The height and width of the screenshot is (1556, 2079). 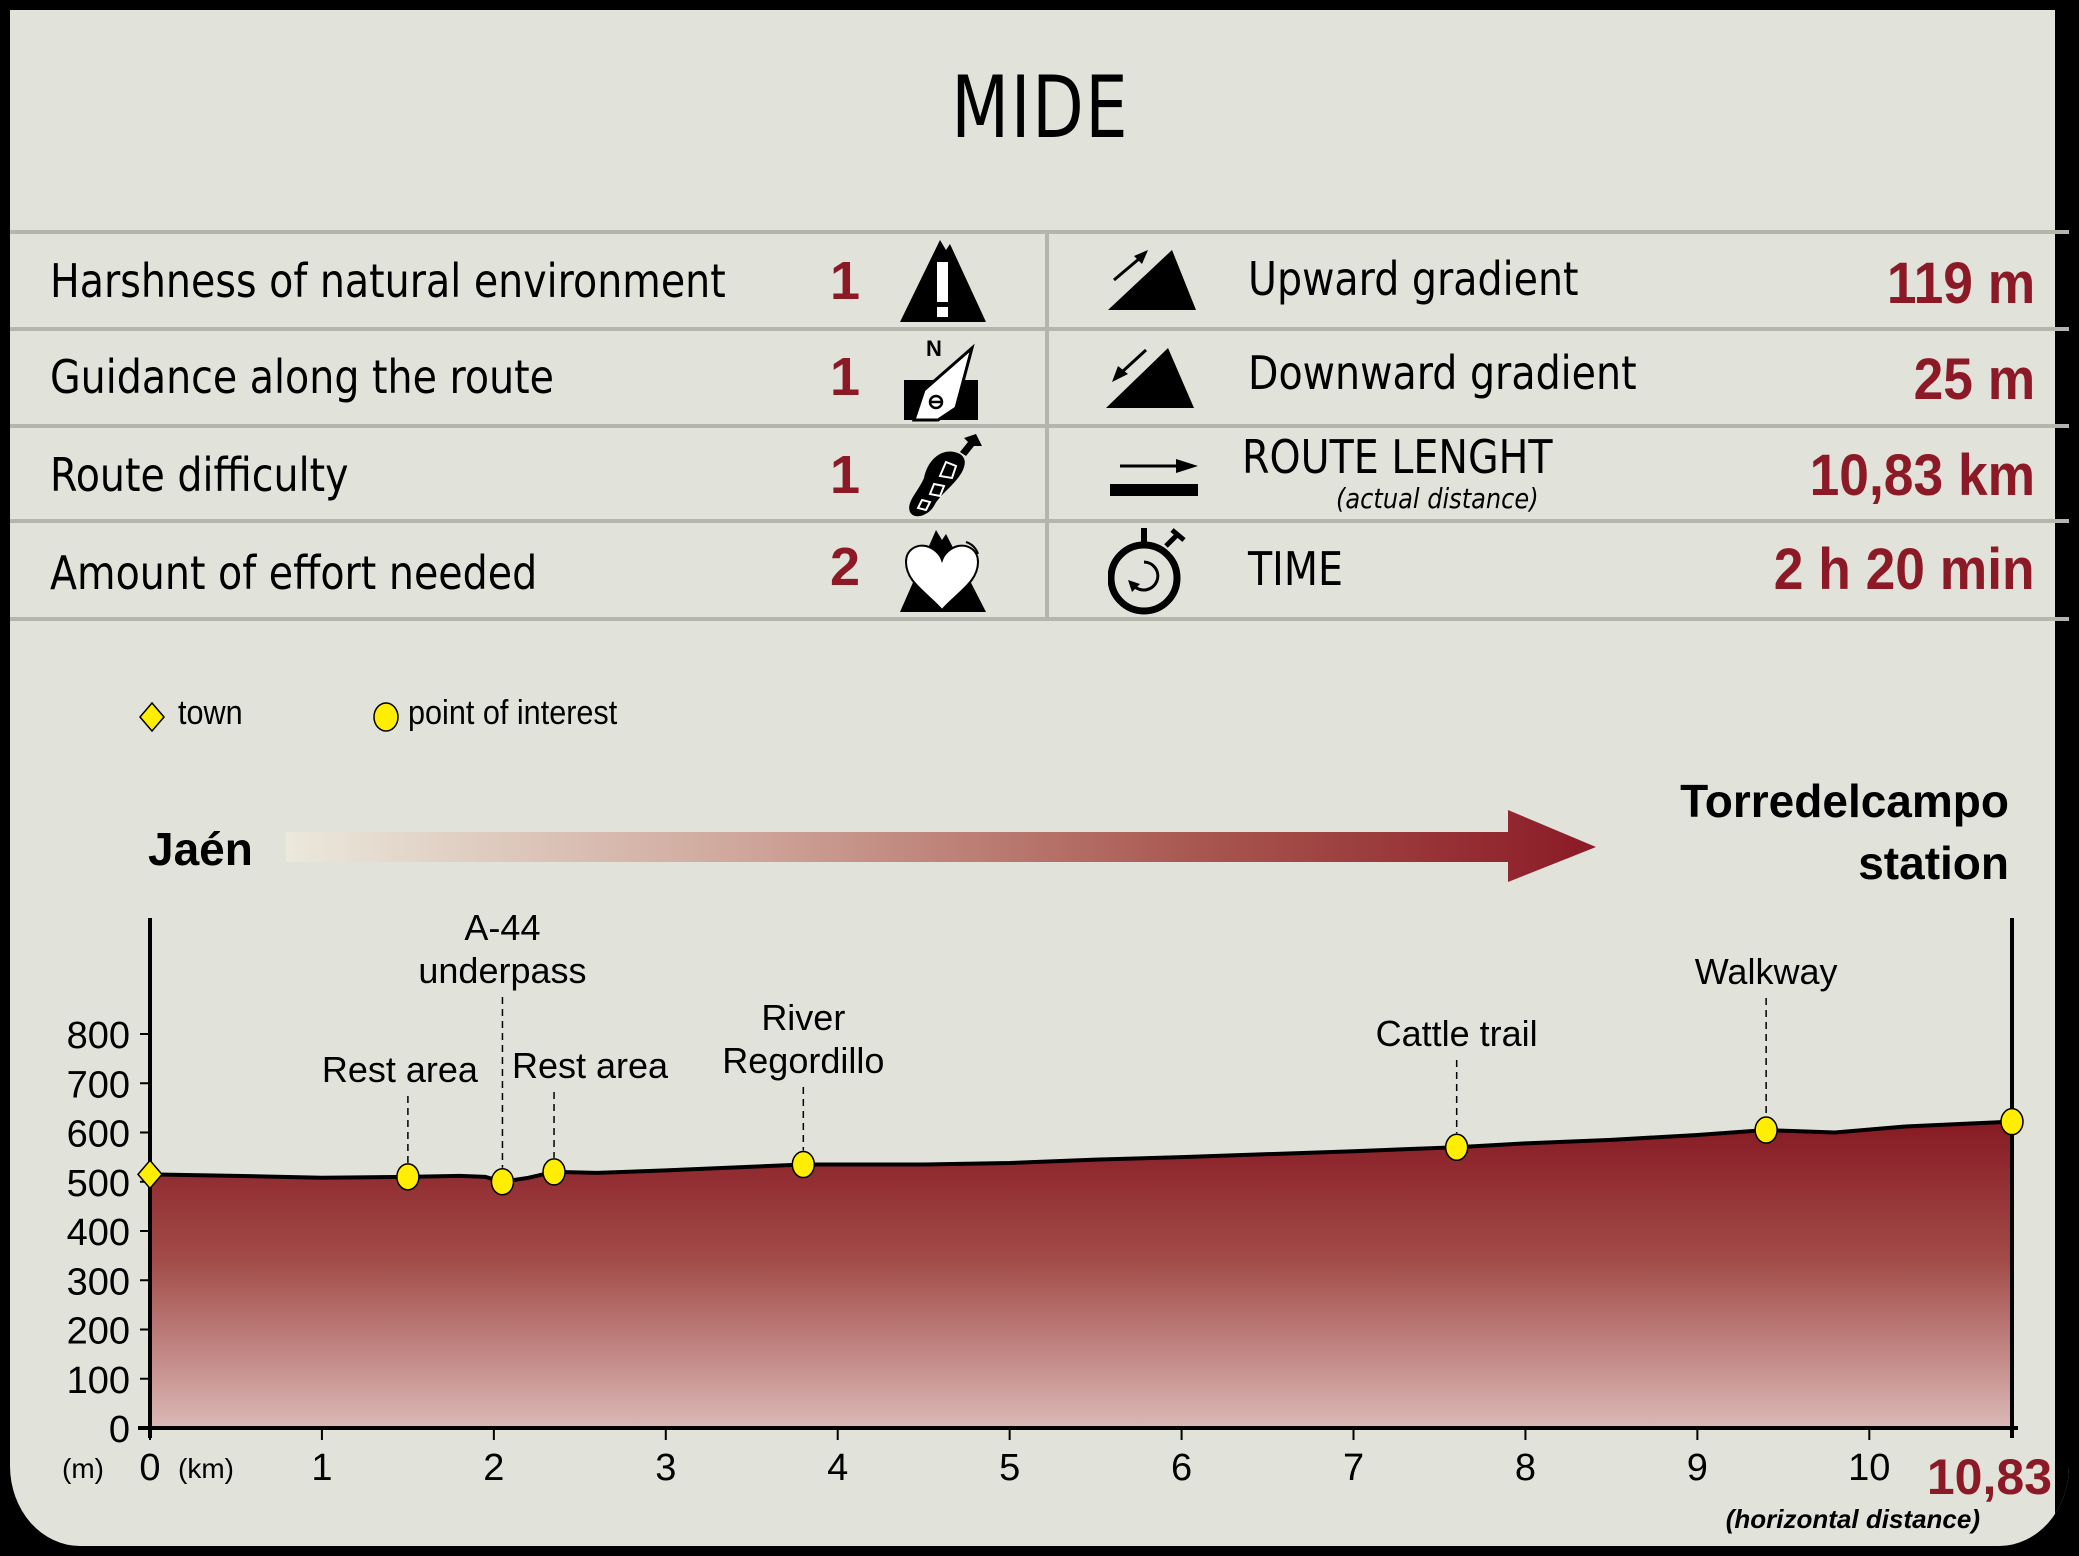 I want to click on elevation-line, so click(x=1081, y=1151).